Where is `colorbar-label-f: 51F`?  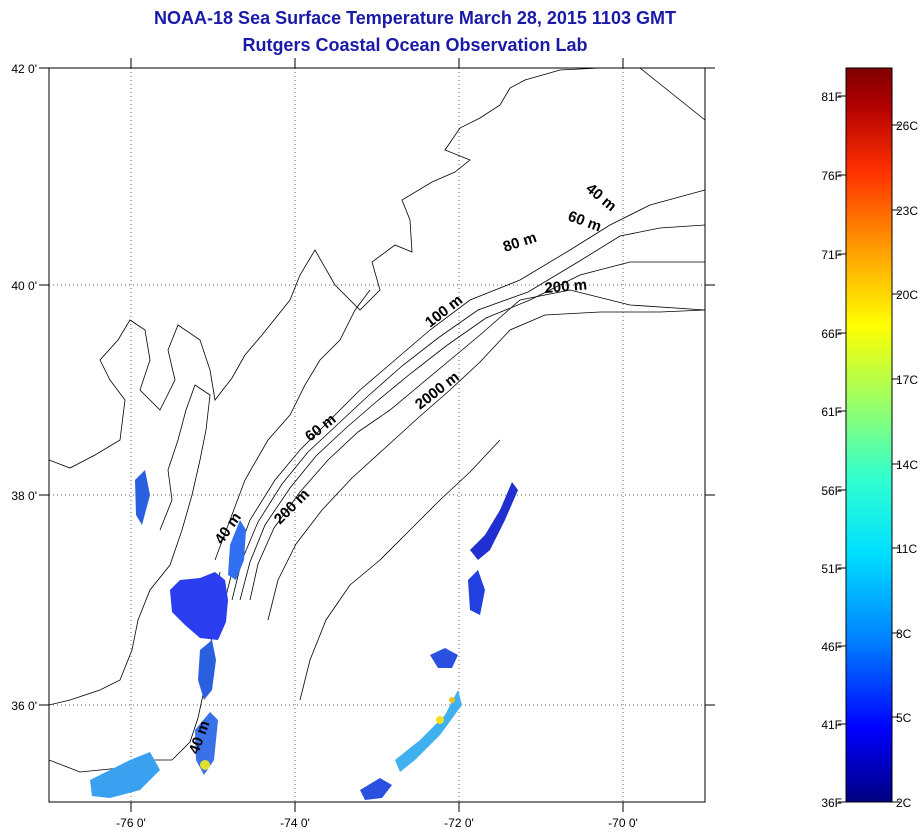
colorbar-label-f: 51F is located at coordinates (831, 569).